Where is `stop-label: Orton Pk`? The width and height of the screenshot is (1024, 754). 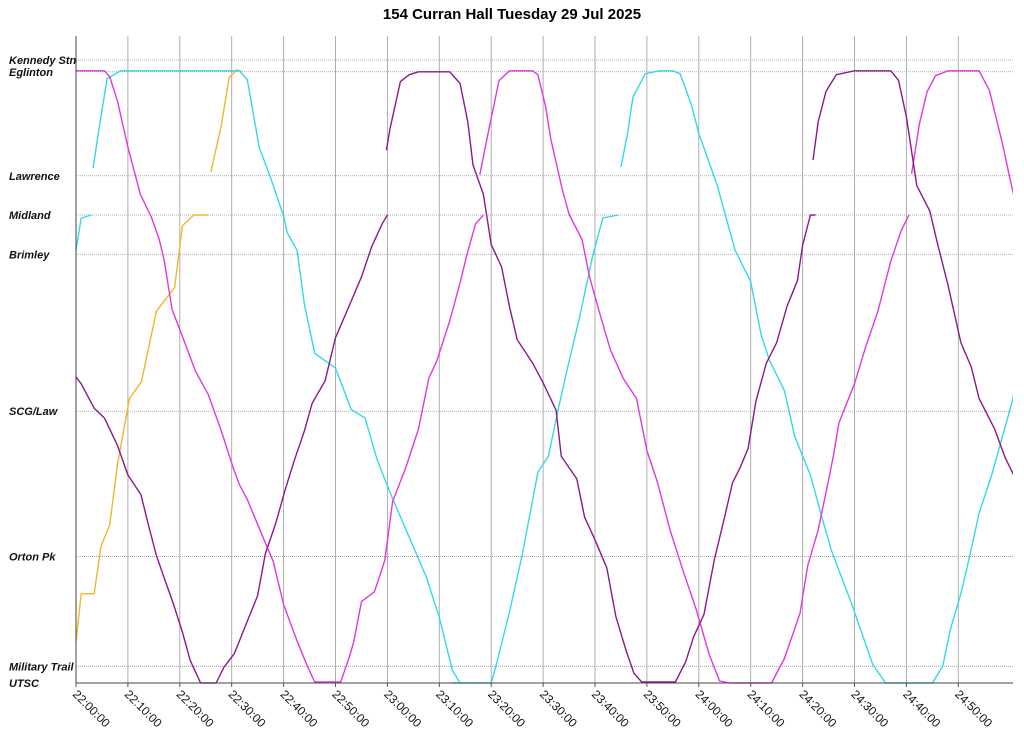
stop-label: Orton Pk is located at coordinates (32, 557).